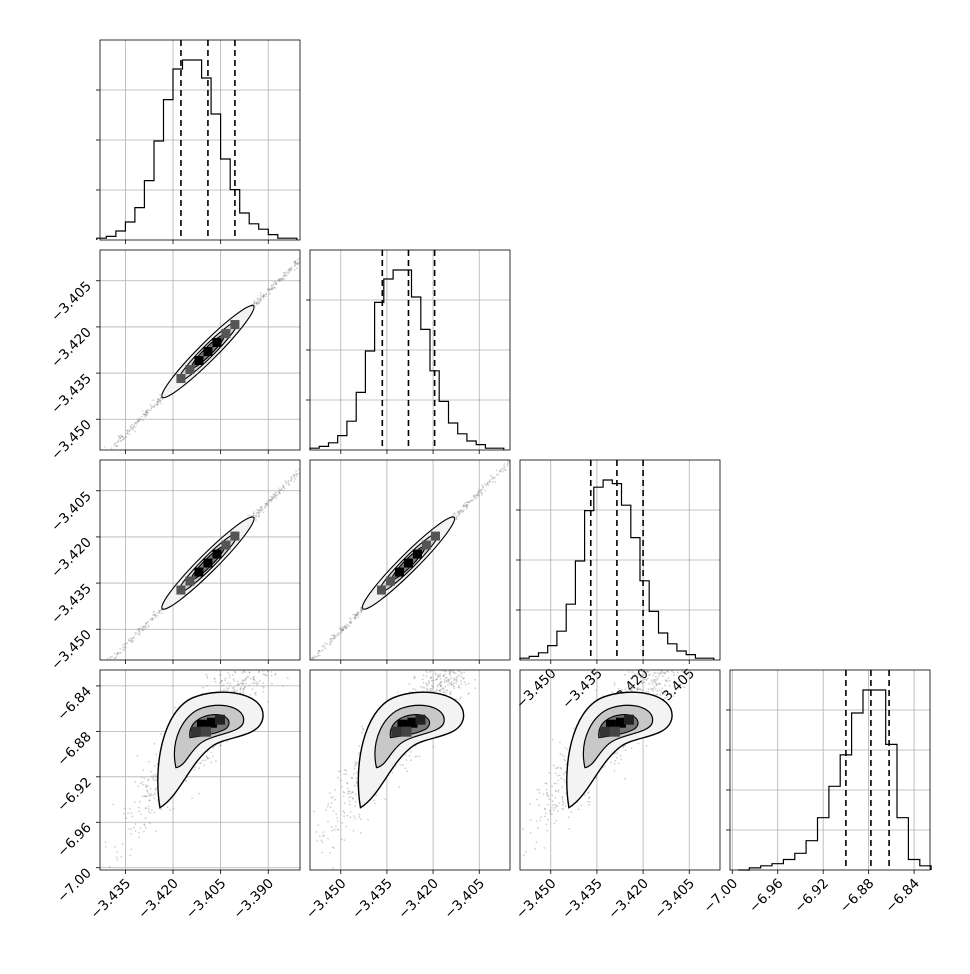 The width and height of the screenshot is (970, 974). I want to click on density-bin, so click(220, 720).